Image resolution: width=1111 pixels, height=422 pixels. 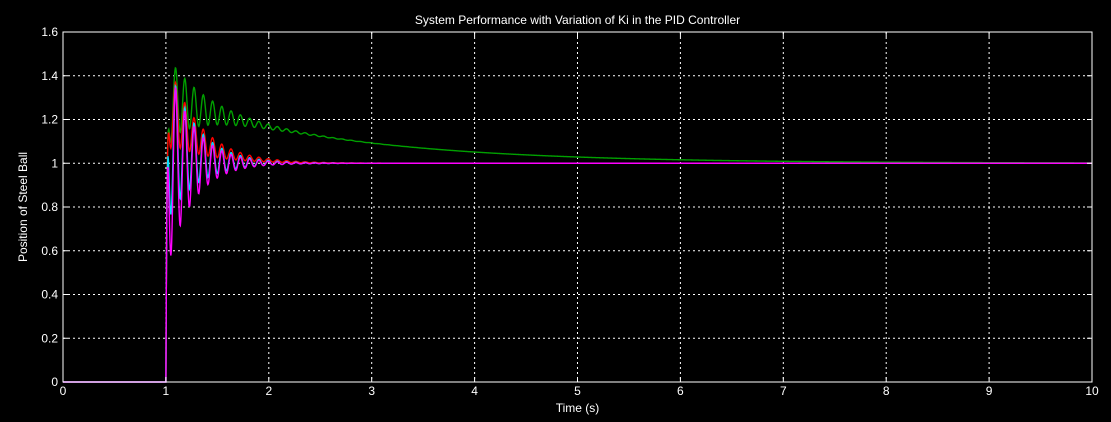 I want to click on x-tick-label: 1, so click(x=166, y=391).